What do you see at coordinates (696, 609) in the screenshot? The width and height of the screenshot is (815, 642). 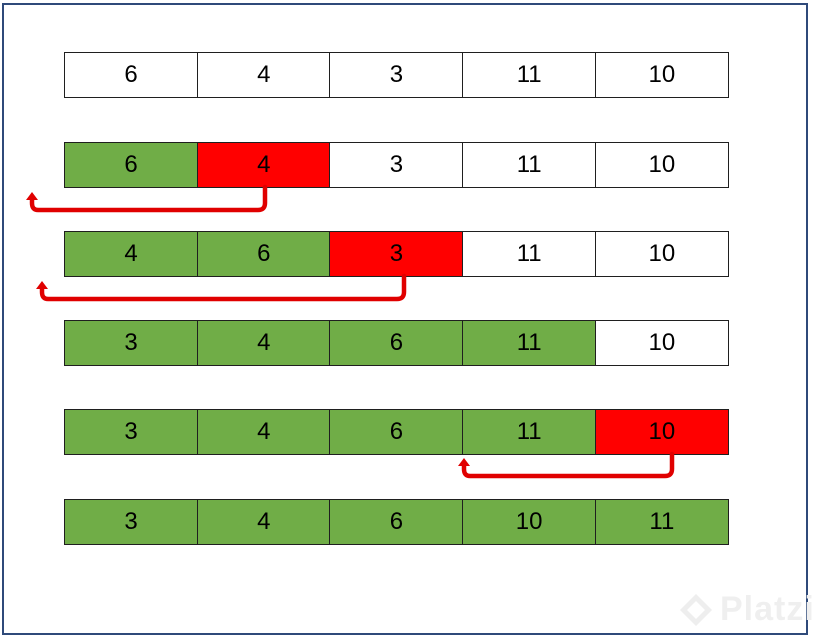 I see `platzi-logo-icon` at bounding box center [696, 609].